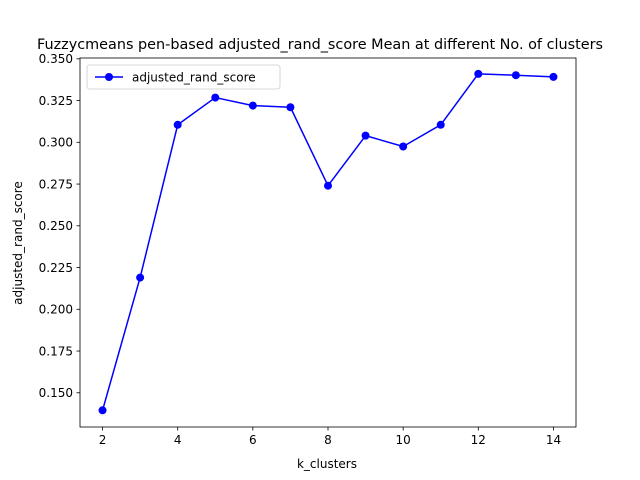 The height and width of the screenshot is (480, 640). I want to click on x-tick-label: 4, so click(178, 440).